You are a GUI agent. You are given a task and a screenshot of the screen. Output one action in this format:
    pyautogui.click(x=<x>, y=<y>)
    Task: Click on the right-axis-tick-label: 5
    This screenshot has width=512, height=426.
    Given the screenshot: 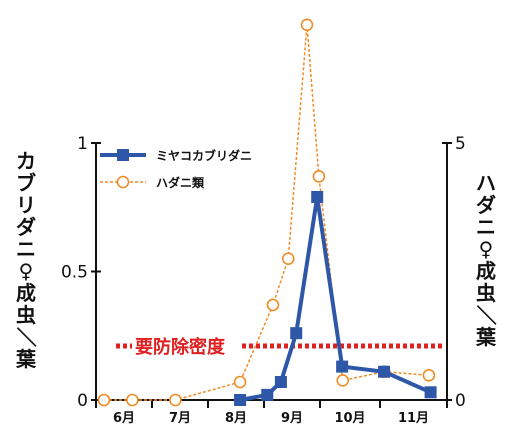 What is the action you would take?
    pyautogui.click(x=460, y=144)
    